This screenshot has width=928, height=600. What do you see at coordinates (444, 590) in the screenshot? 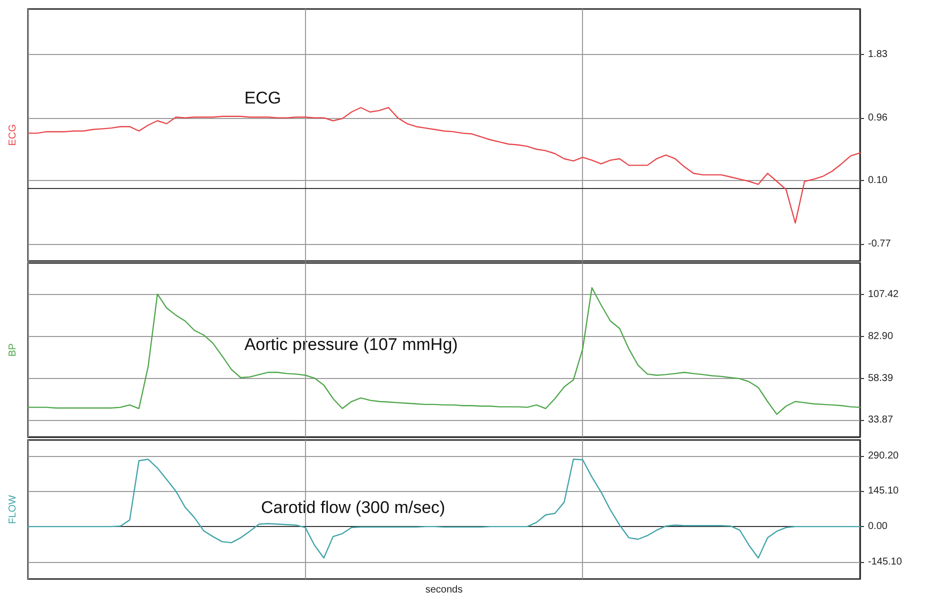
I see `x-axis-title: seconds` at bounding box center [444, 590].